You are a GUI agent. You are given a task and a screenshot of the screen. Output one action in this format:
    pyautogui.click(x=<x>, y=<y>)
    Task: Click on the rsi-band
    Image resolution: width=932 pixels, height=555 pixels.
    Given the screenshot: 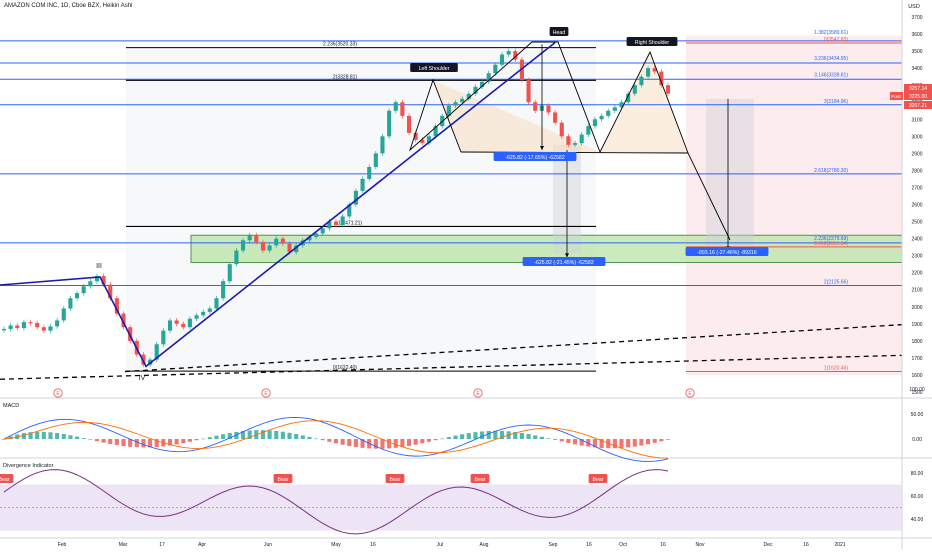 What is the action you would take?
    pyautogui.click(x=451, y=507)
    